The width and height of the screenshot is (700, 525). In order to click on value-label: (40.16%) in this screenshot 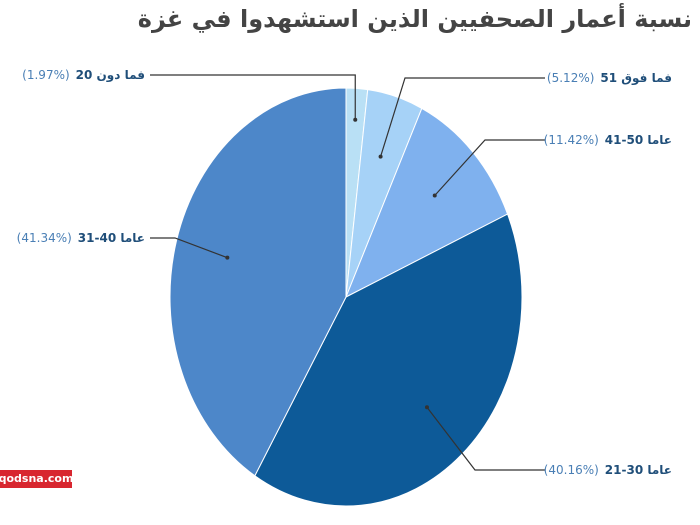, I will do `click(571, 470)`.